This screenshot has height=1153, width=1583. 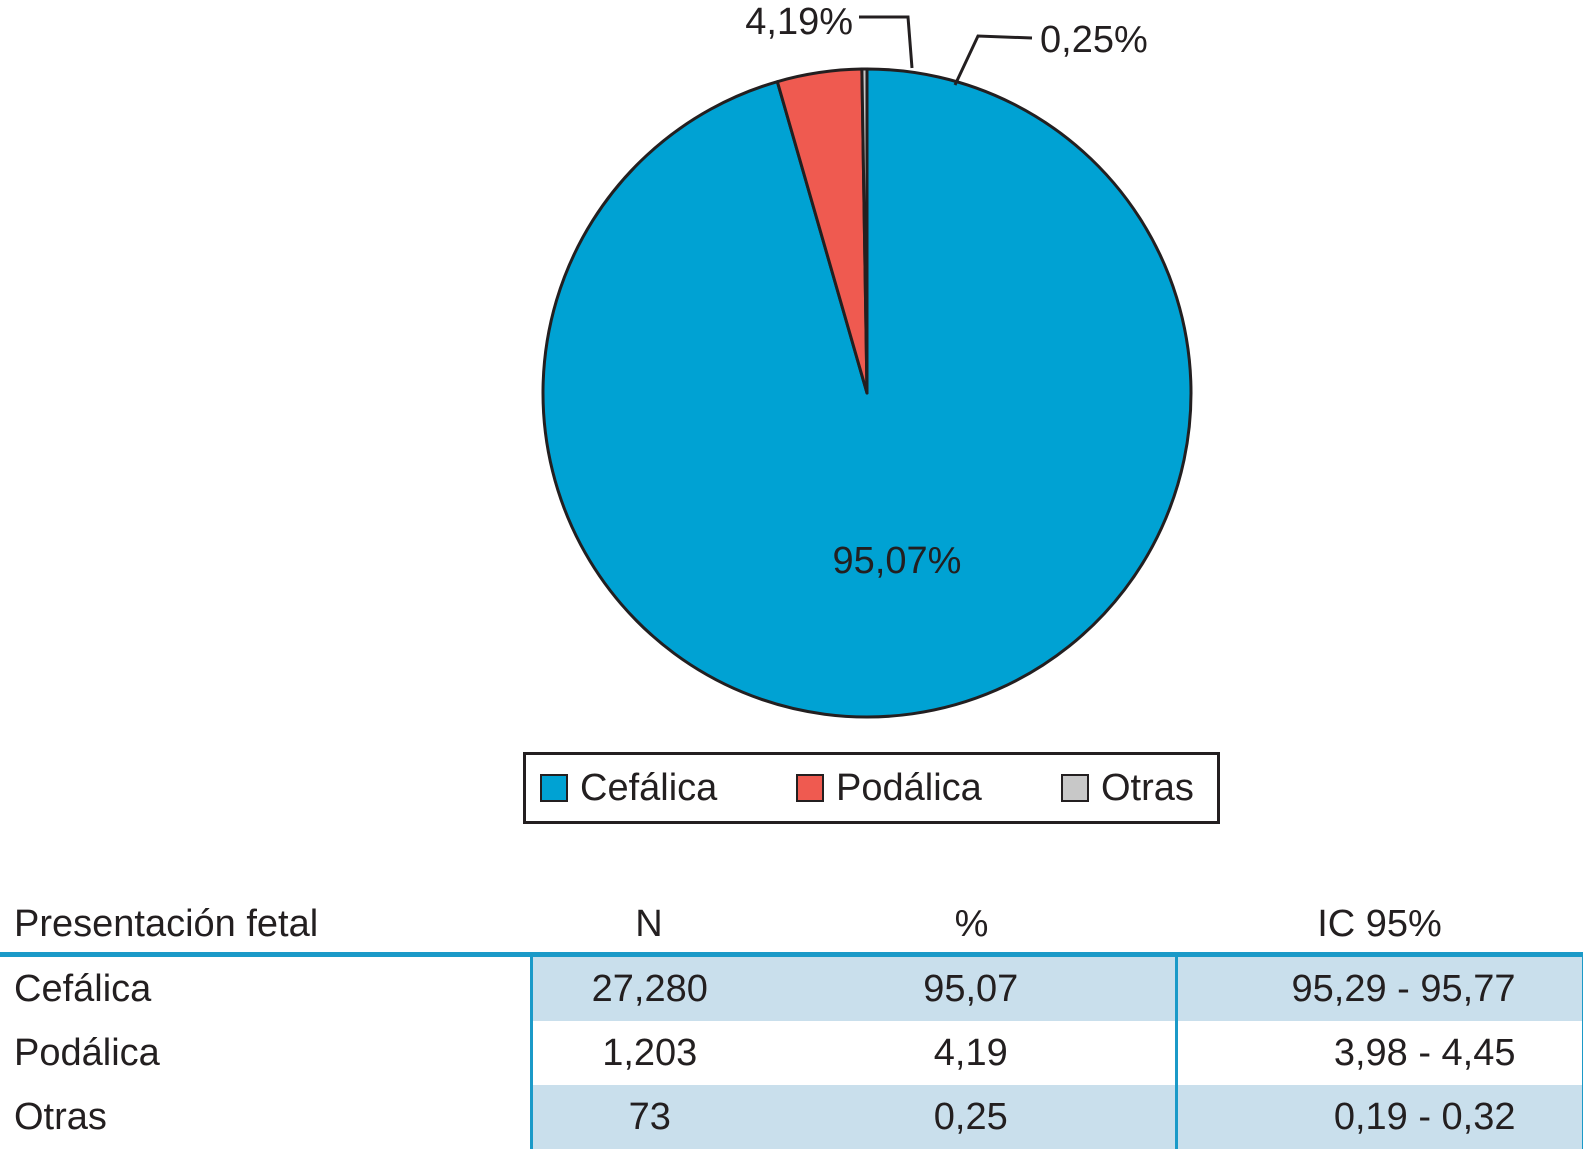 What do you see at coordinates (1147, 788) in the screenshot?
I see `legend-label-otras: Otras` at bounding box center [1147, 788].